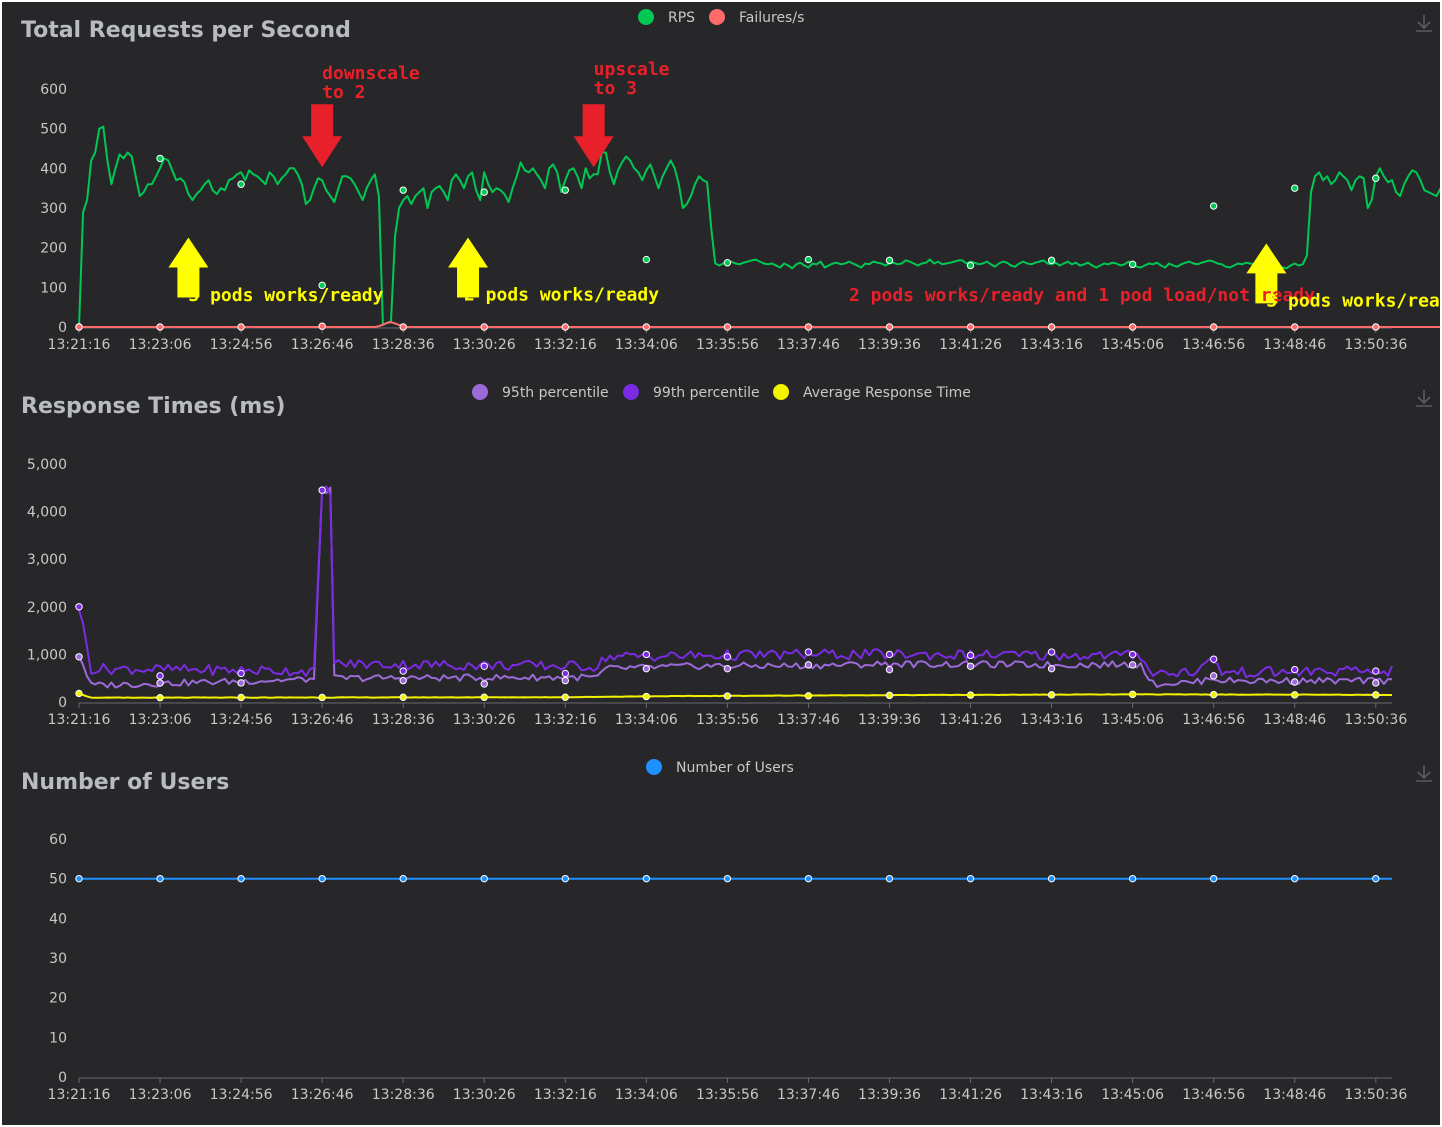  I want to click on x-tick-label: 13:32:16, so click(565, 720).